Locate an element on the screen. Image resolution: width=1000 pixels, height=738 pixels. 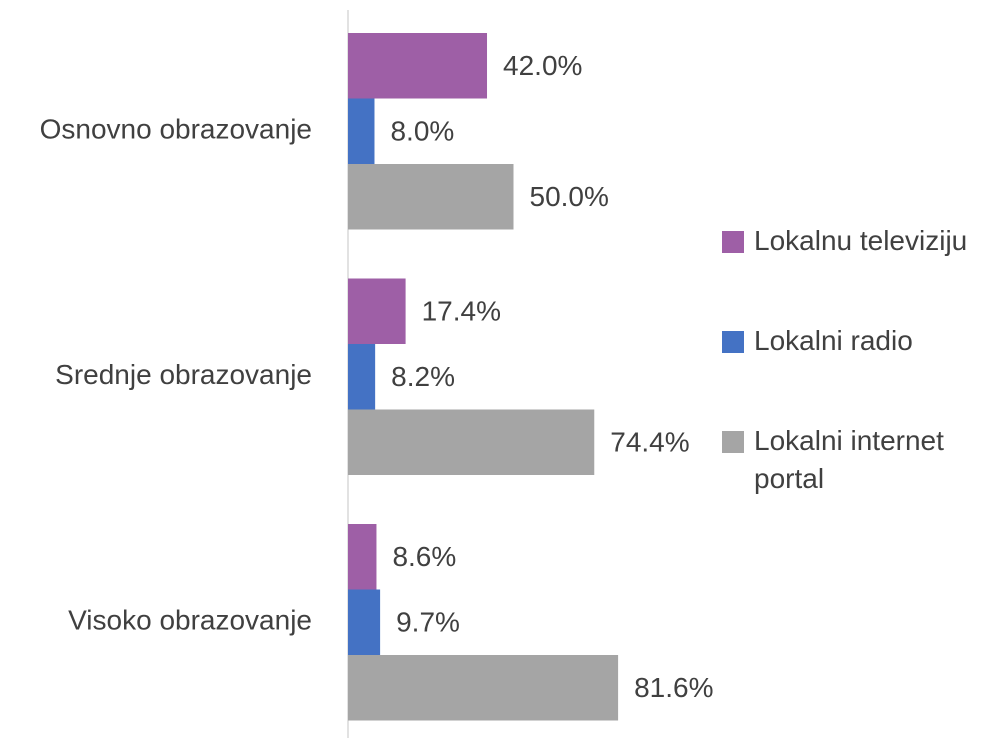
data-label: 9.7% is located at coordinates (428, 622).